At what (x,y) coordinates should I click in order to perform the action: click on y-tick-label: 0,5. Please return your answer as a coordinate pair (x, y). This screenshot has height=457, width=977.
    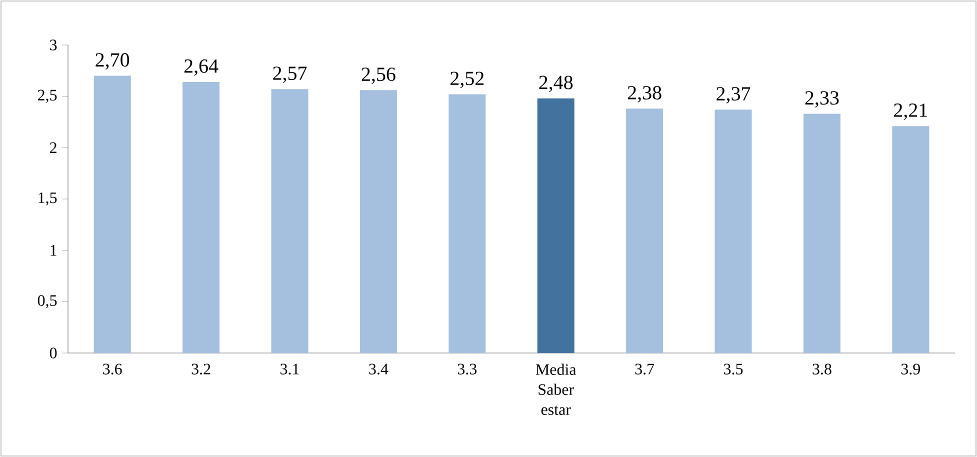
    Looking at the image, I should click on (47, 301).